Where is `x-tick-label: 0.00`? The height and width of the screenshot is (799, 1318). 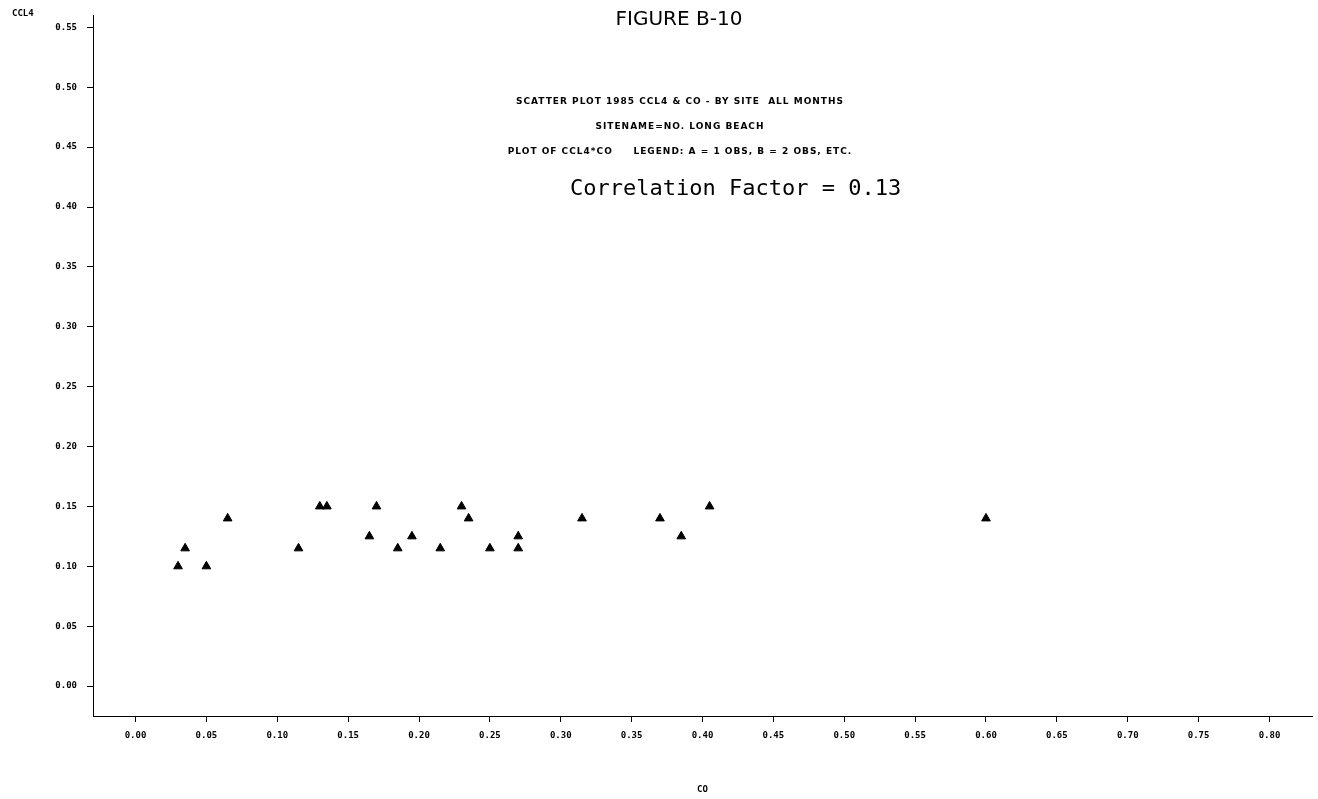
x-tick-label: 0.00 is located at coordinates (135, 734).